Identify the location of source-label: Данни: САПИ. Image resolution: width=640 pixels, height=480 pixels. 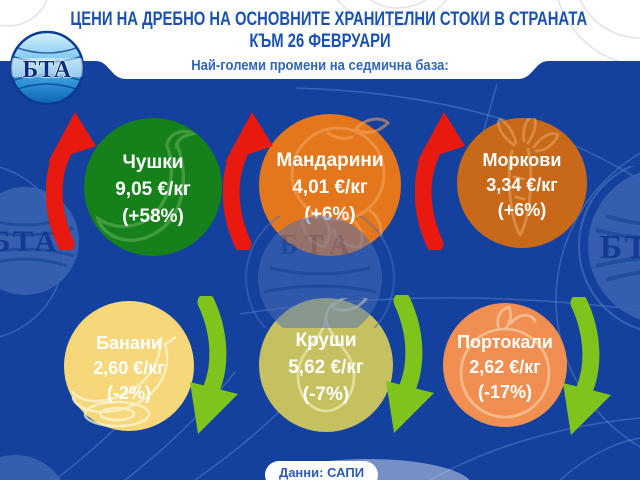
(321, 472).